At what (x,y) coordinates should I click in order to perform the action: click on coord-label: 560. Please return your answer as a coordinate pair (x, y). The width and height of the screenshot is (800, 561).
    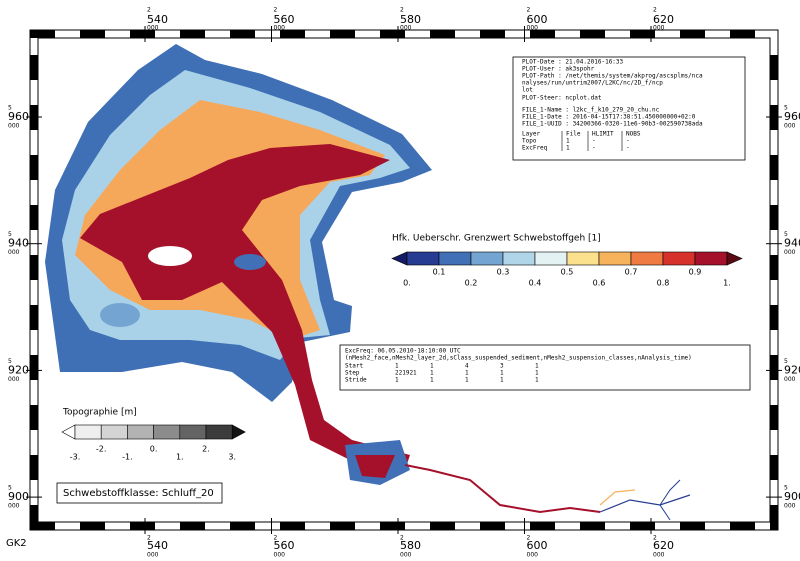
    Looking at the image, I should click on (284, 19).